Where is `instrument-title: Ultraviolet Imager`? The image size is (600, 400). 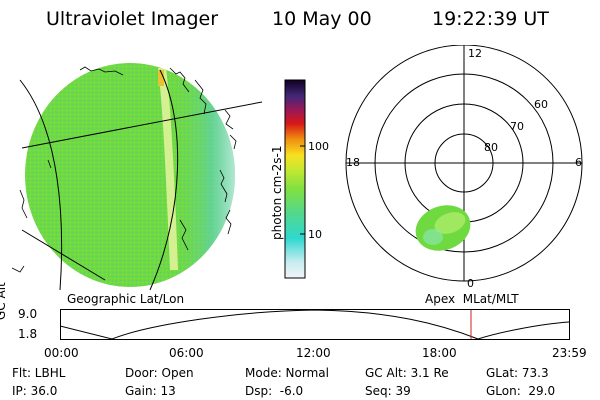
instrument-title: Ultraviolet Imager is located at coordinates (132, 19).